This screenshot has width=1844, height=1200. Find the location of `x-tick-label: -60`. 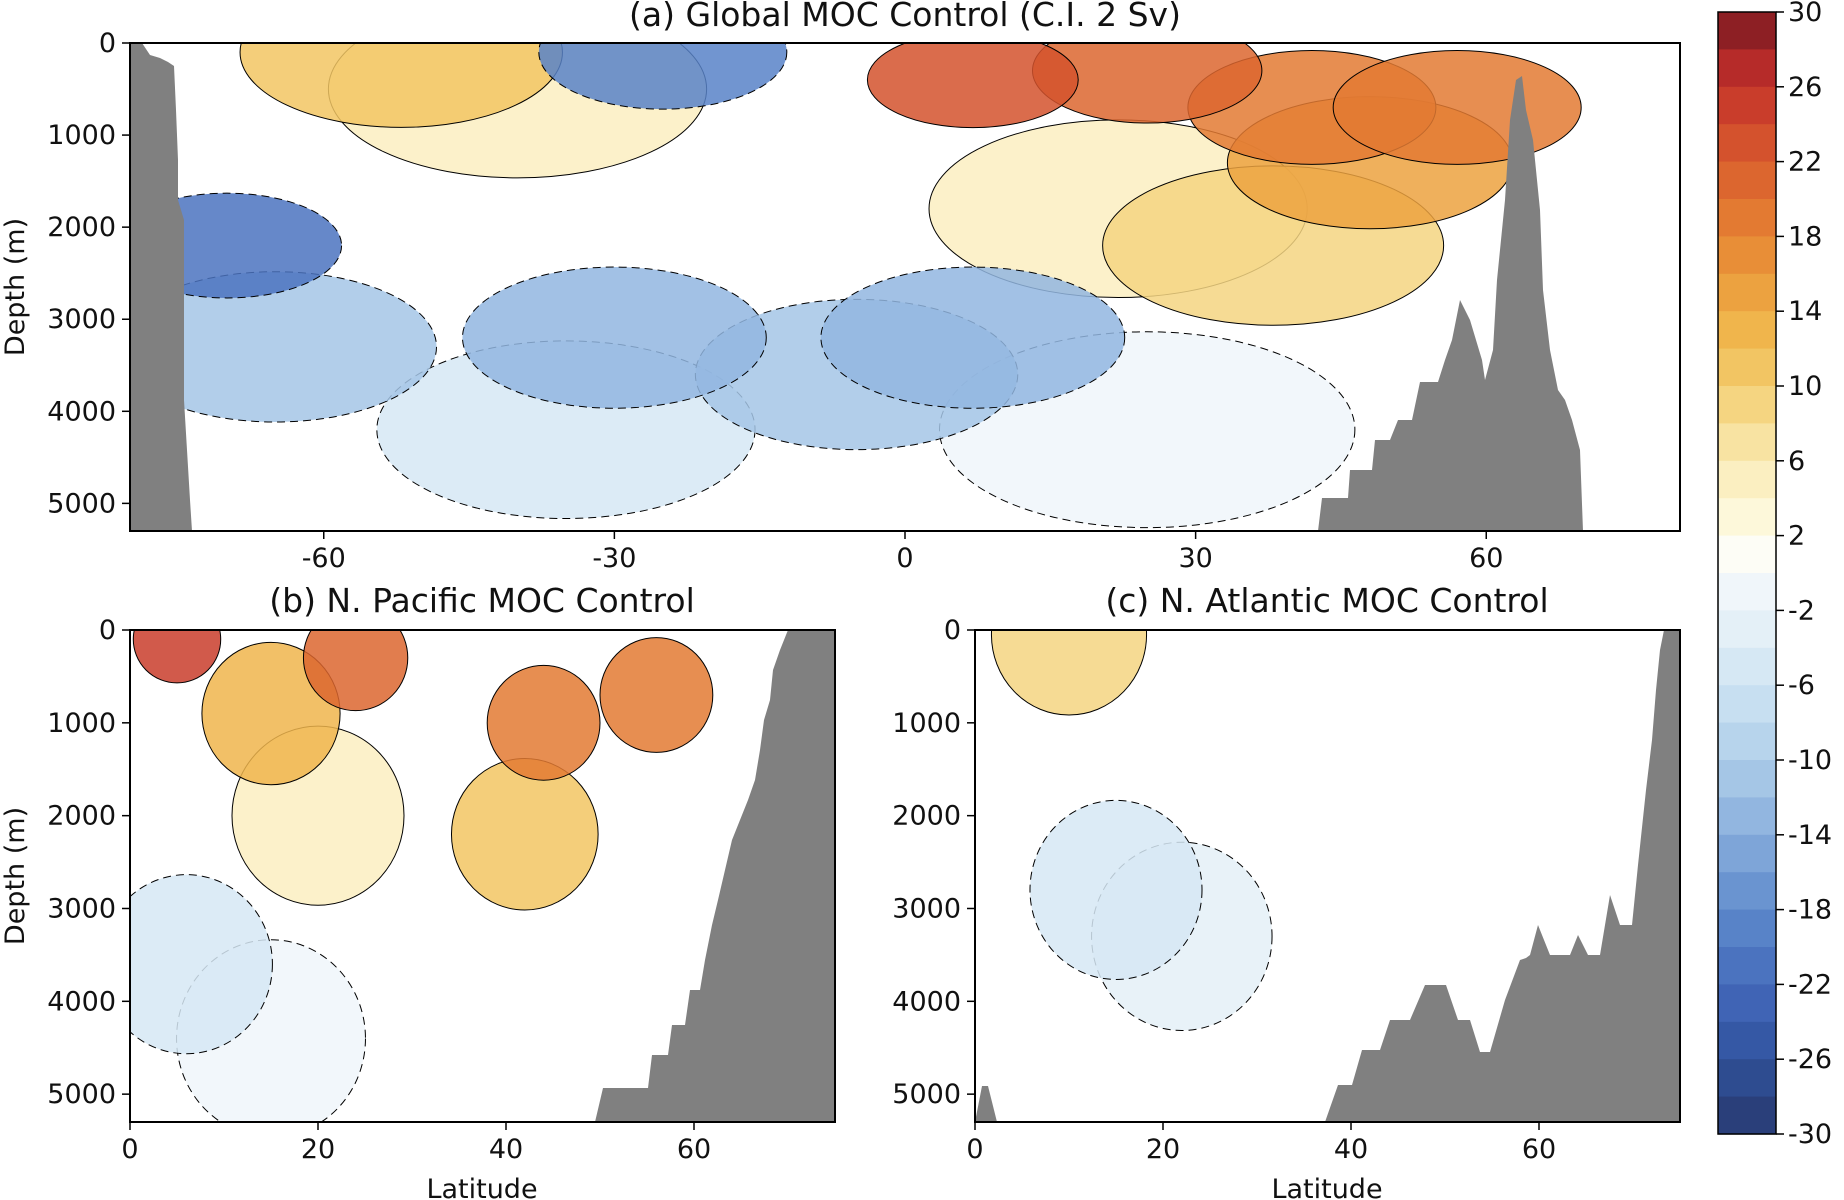

x-tick-label: -60 is located at coordinates (324, 558).